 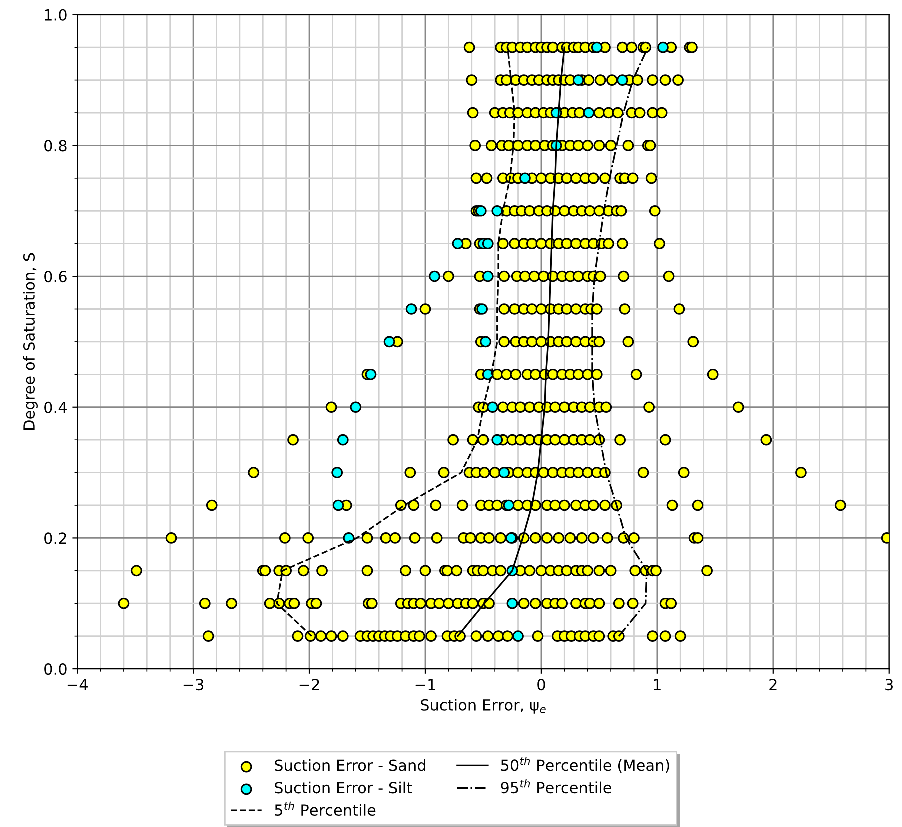 I want to click on x-tick-label: −3, so click(x=194, y=685).